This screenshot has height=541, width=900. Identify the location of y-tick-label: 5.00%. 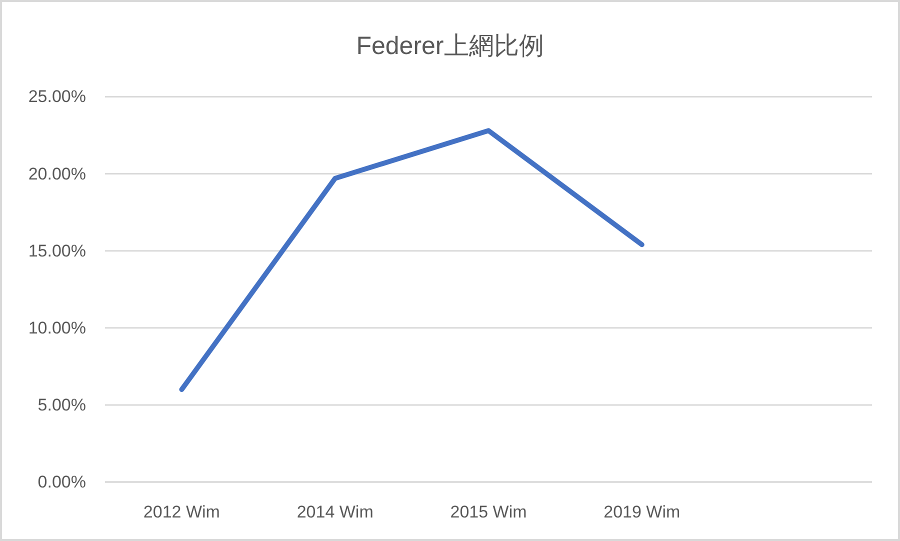
(62, 404).